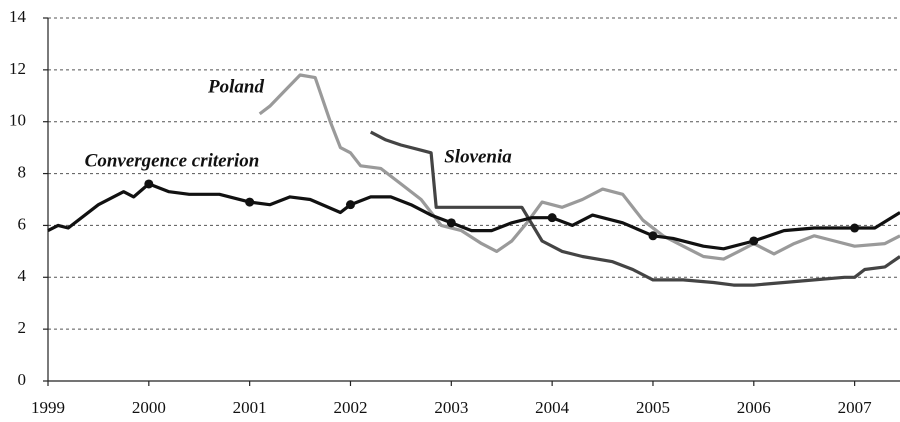  I want to click on y-tick-label: 12, so click(17, 68).